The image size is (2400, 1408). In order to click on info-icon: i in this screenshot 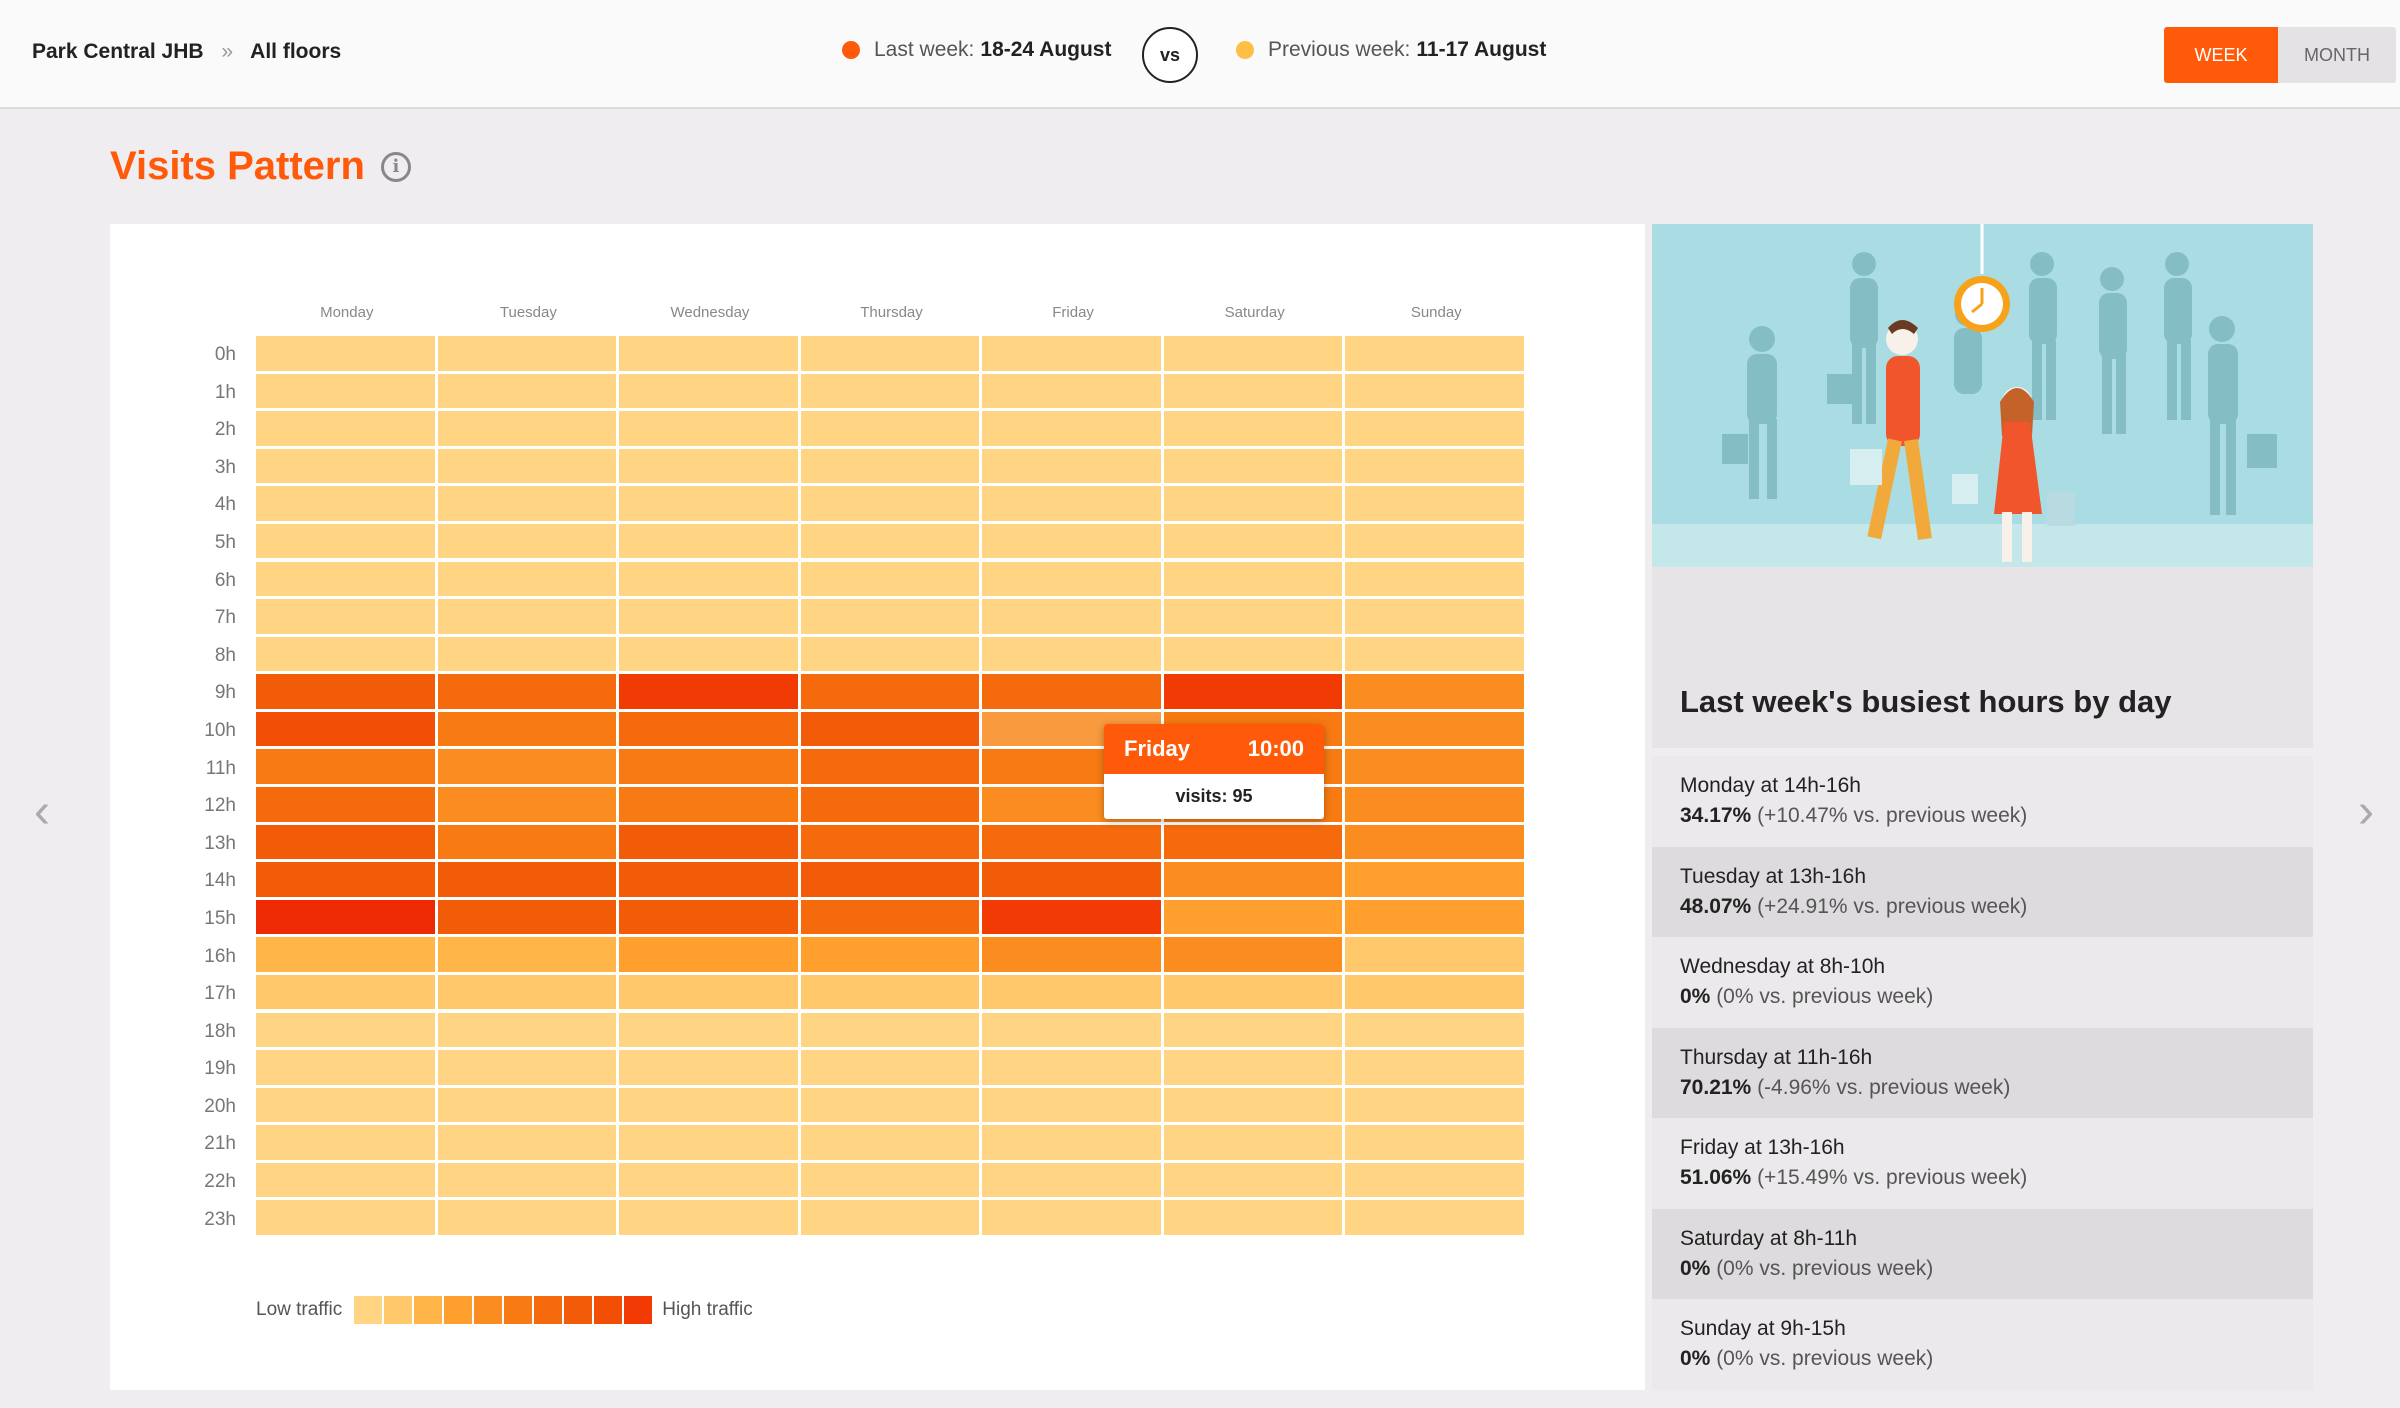, I will do `click(395, 166)`.